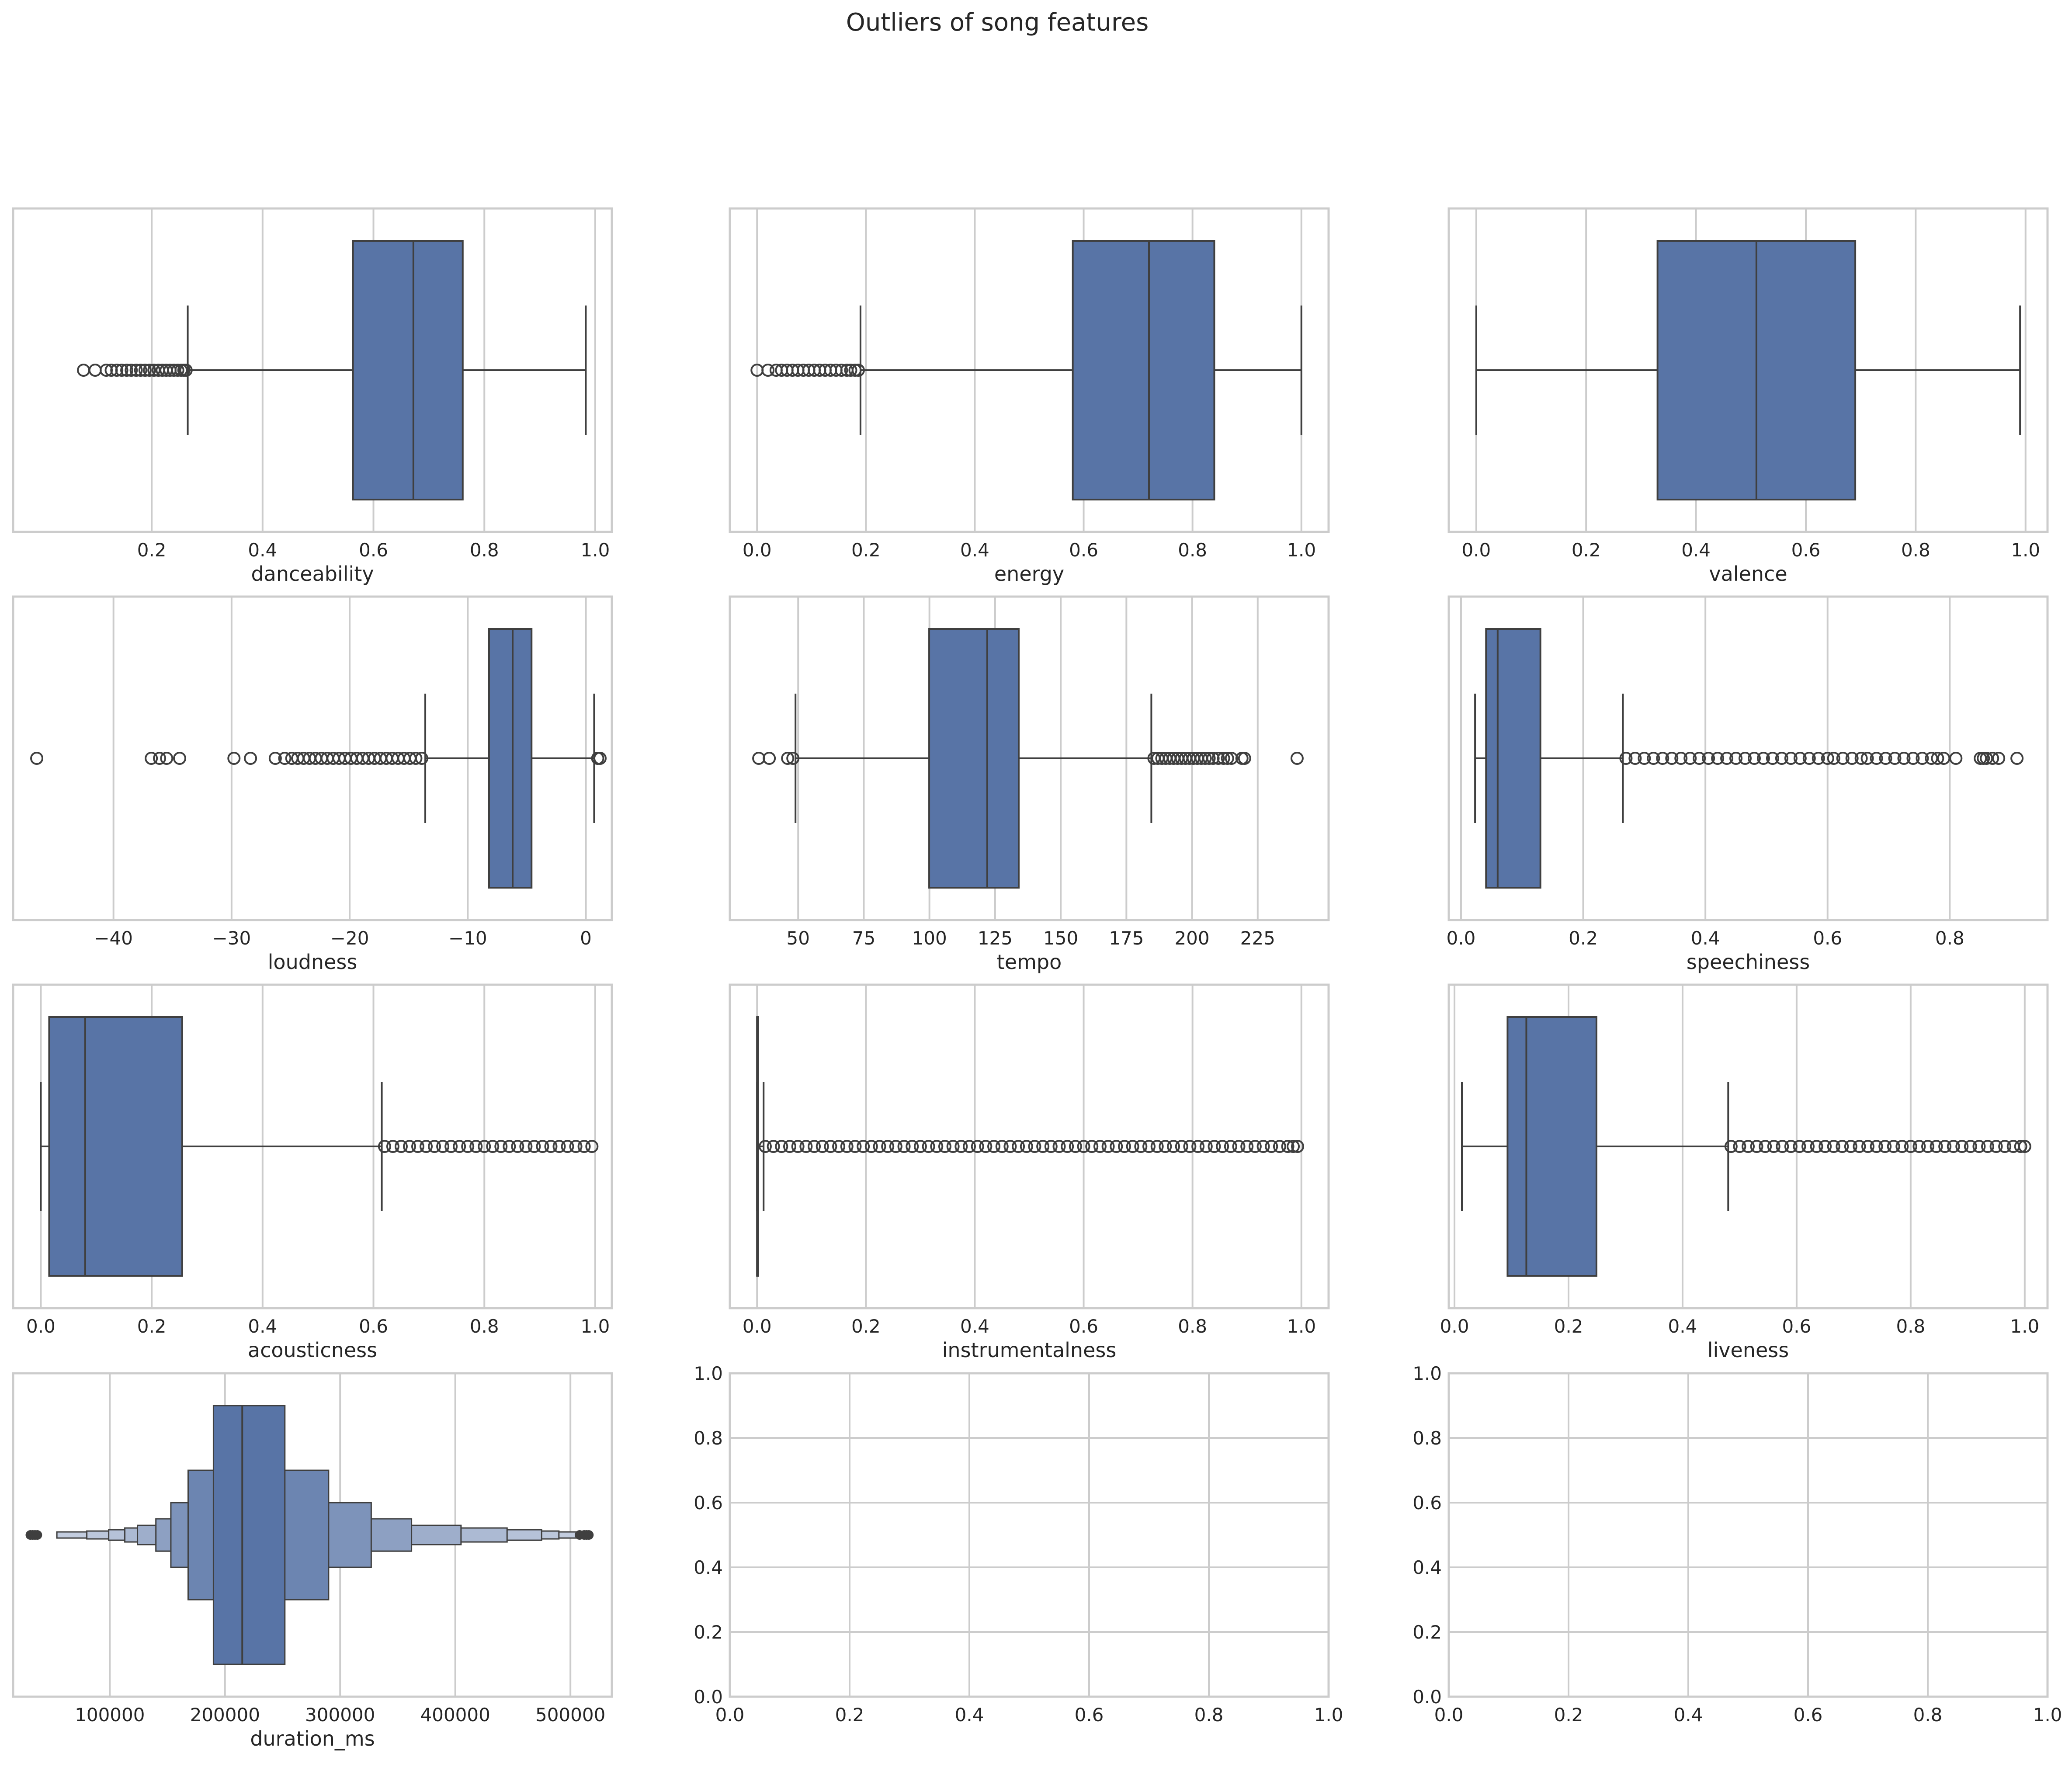 The image size is (2072, 1771). What do you see at coordinates (708, 1438) in the screenshot?
I see `y-tick-label: 0.8` at bounding box center [708, 1438].